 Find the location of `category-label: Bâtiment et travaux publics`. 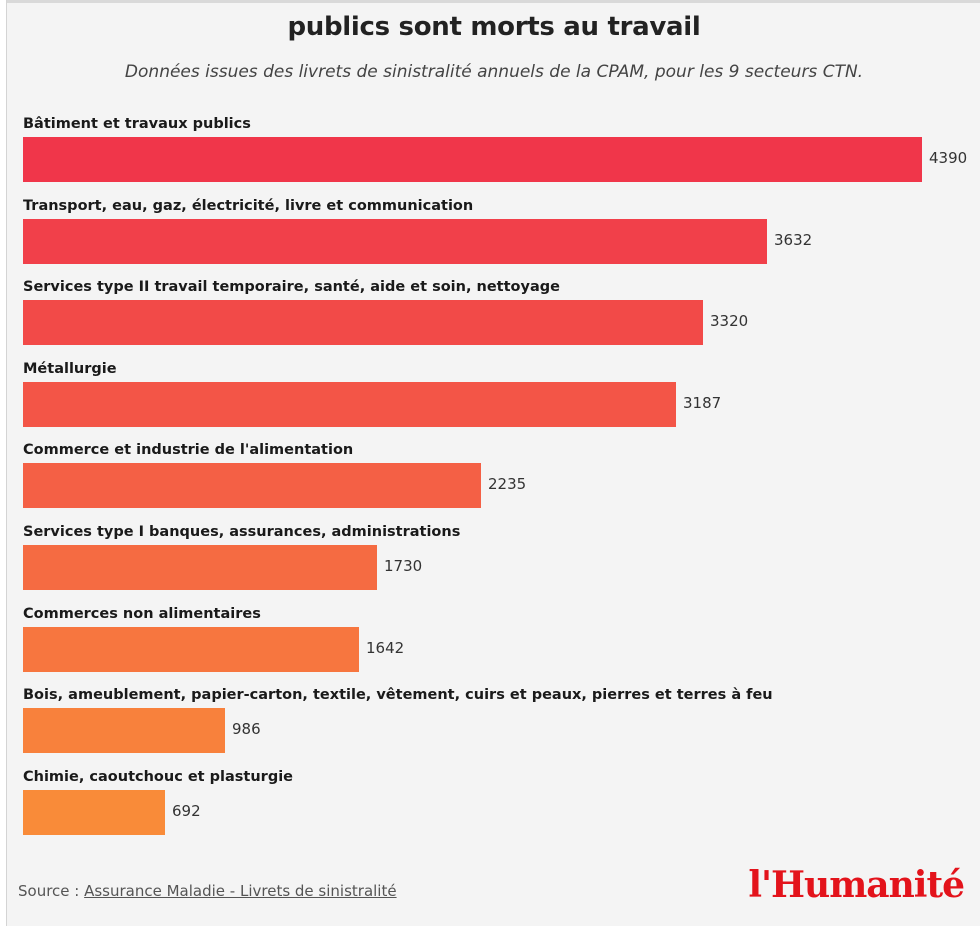

category-label: Bâtiment et travaux publics is located at coordinates (137, 124).